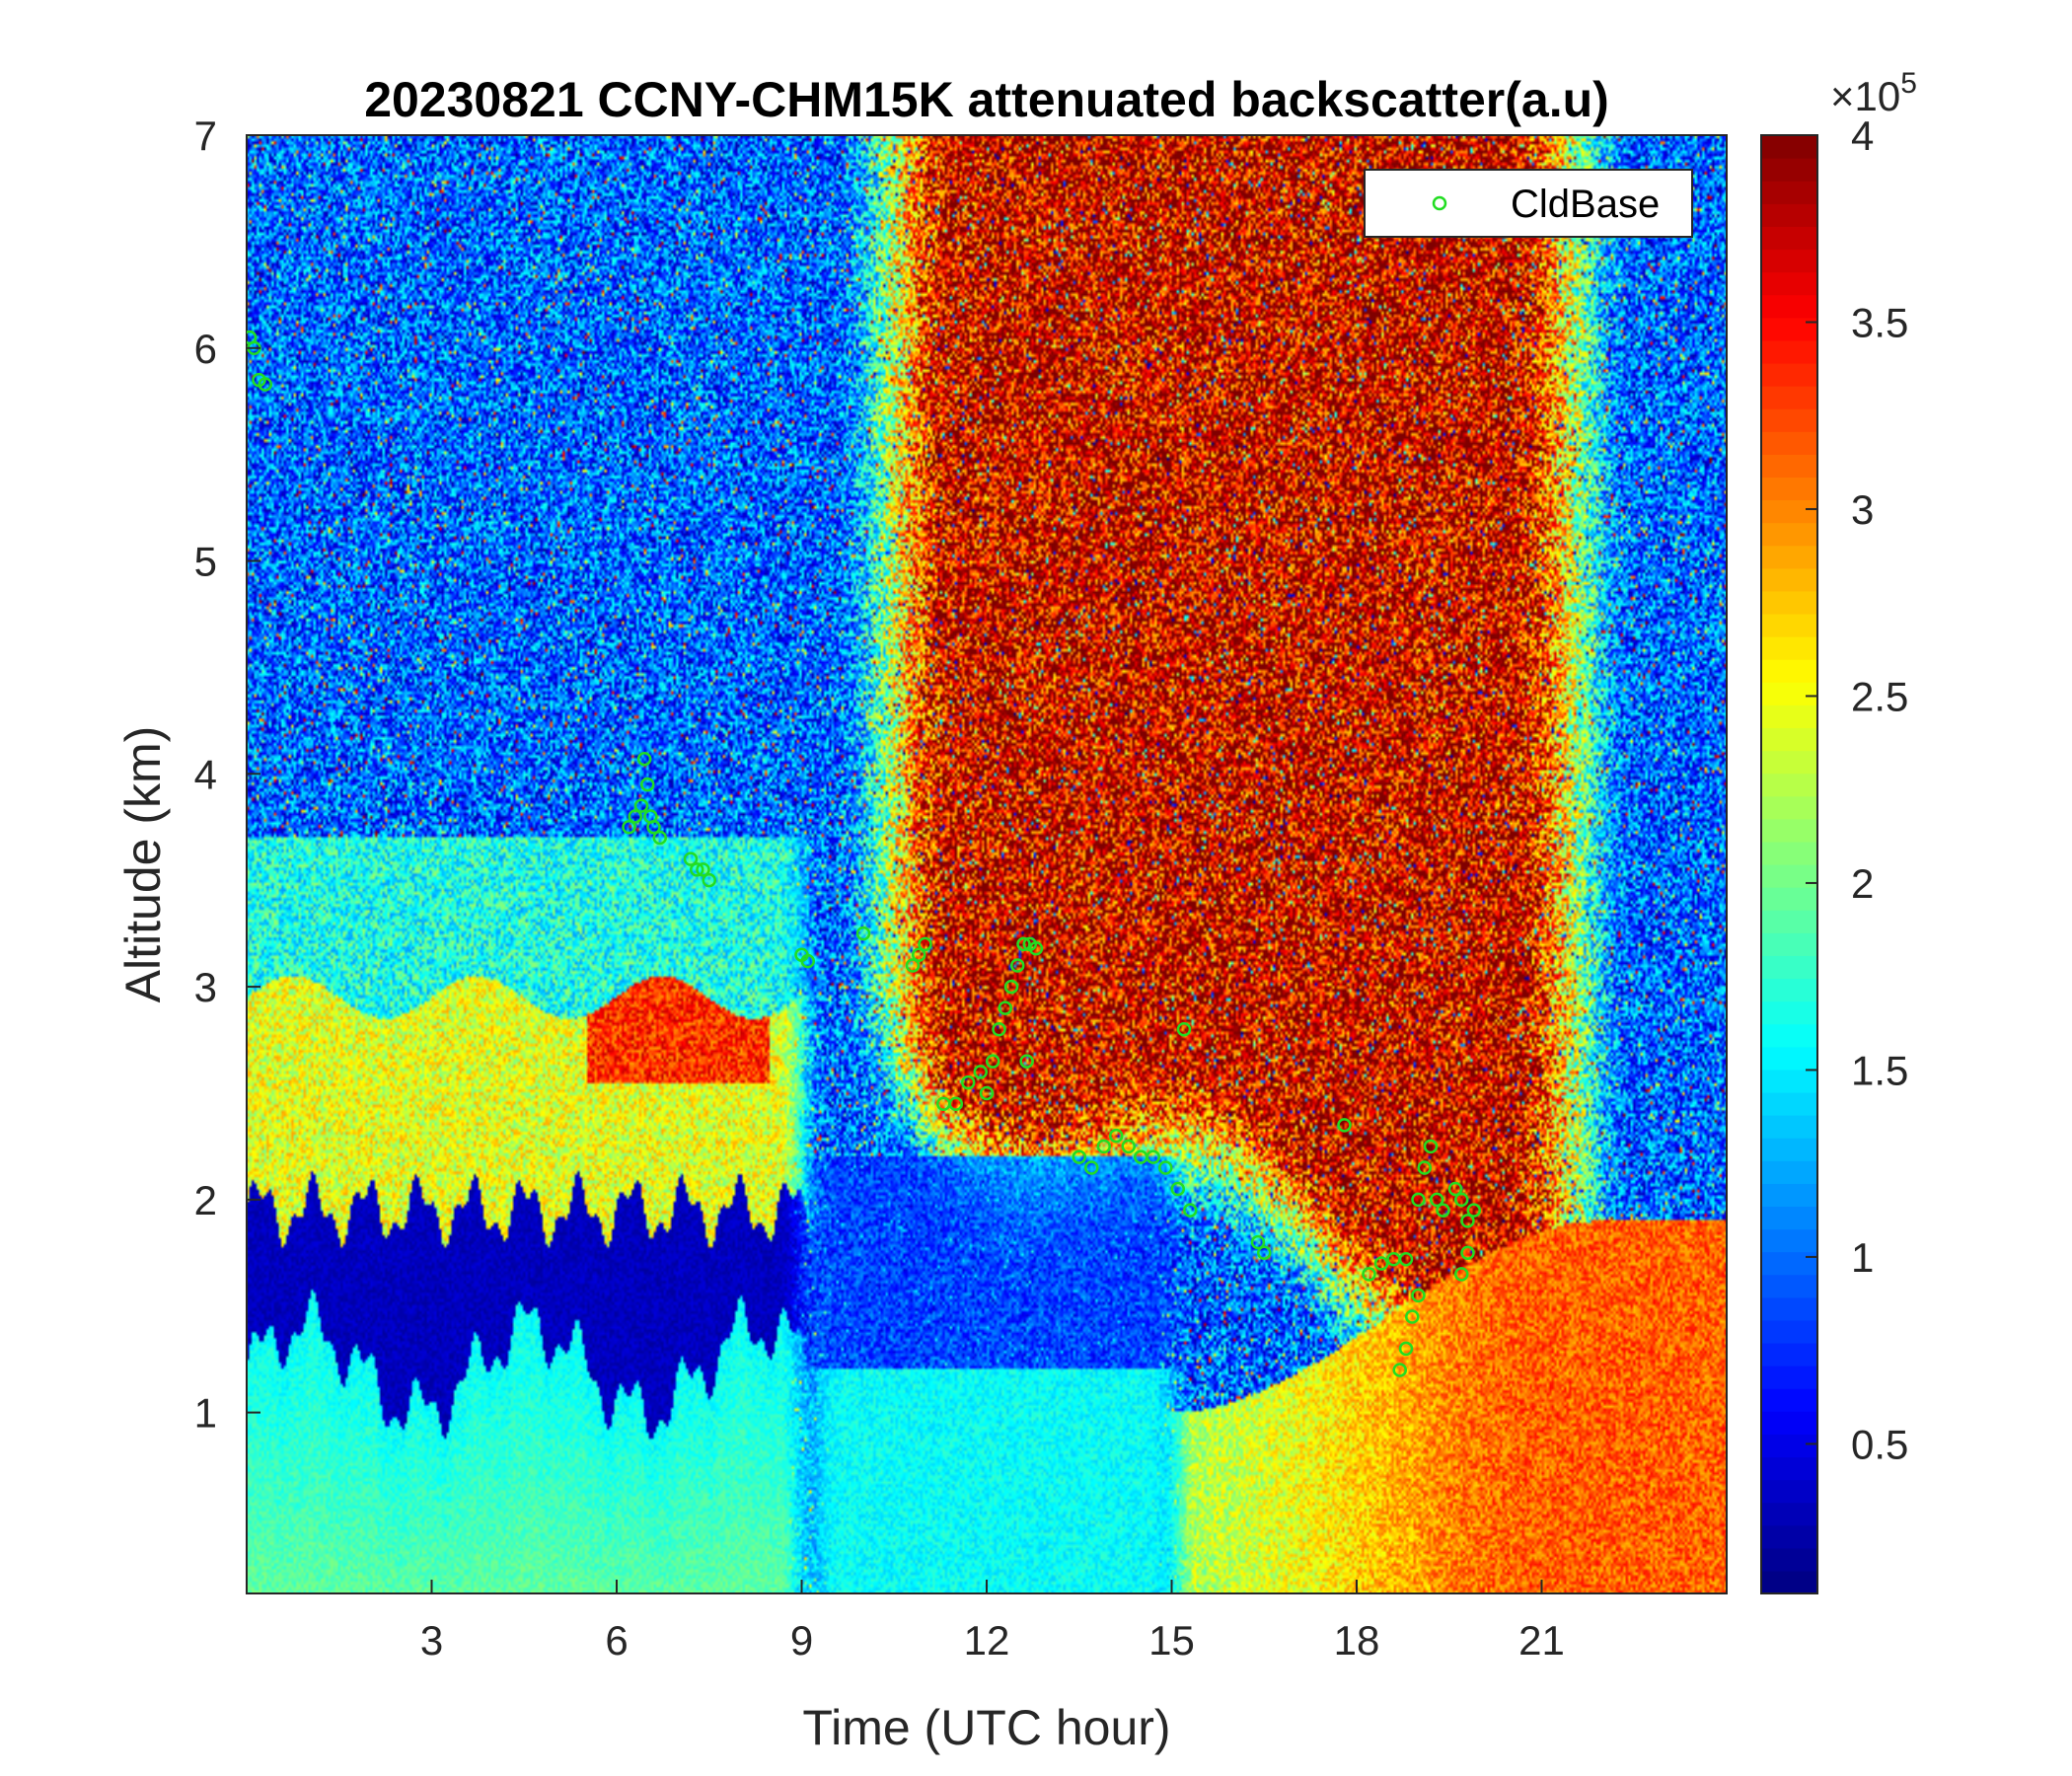 This screenshot has height=1776, width=2072. Describe the element at coordinates (1880, 1444) in the screenshot. I see `colorbar-tick-label: 0.5` at that location.